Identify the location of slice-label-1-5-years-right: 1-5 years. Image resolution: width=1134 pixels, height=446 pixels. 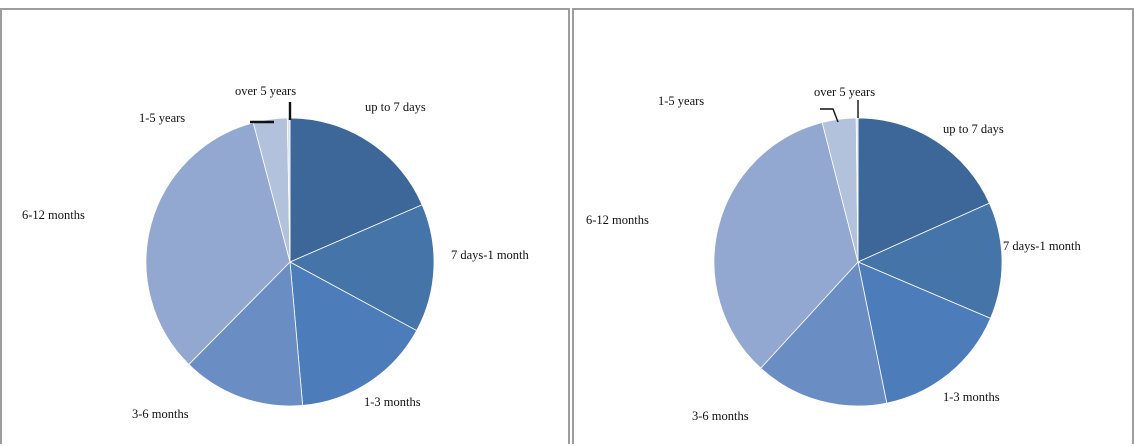
(681, 101).